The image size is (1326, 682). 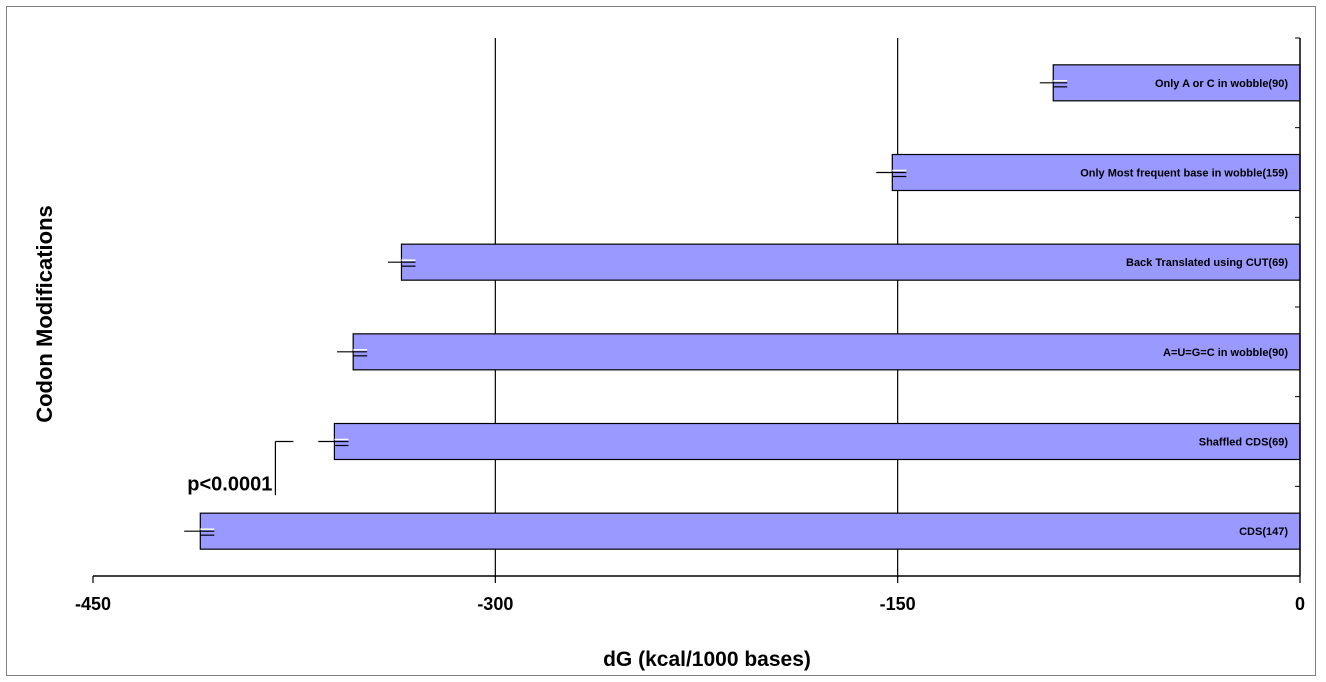 I want to click on x-tick-label-1: -300, so click(x=495, y=604).